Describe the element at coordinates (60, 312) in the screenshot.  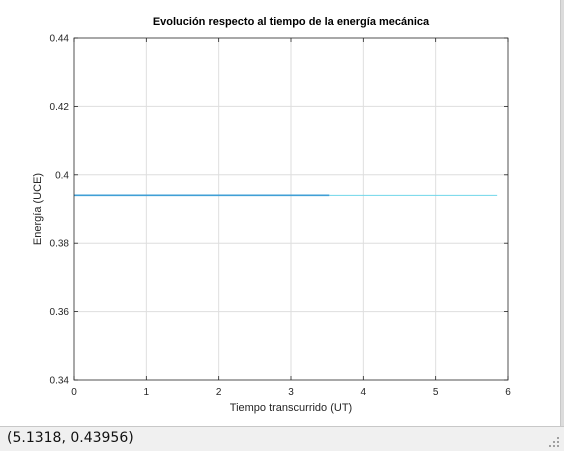
I see `y-tick-label: 0.36` at that location.